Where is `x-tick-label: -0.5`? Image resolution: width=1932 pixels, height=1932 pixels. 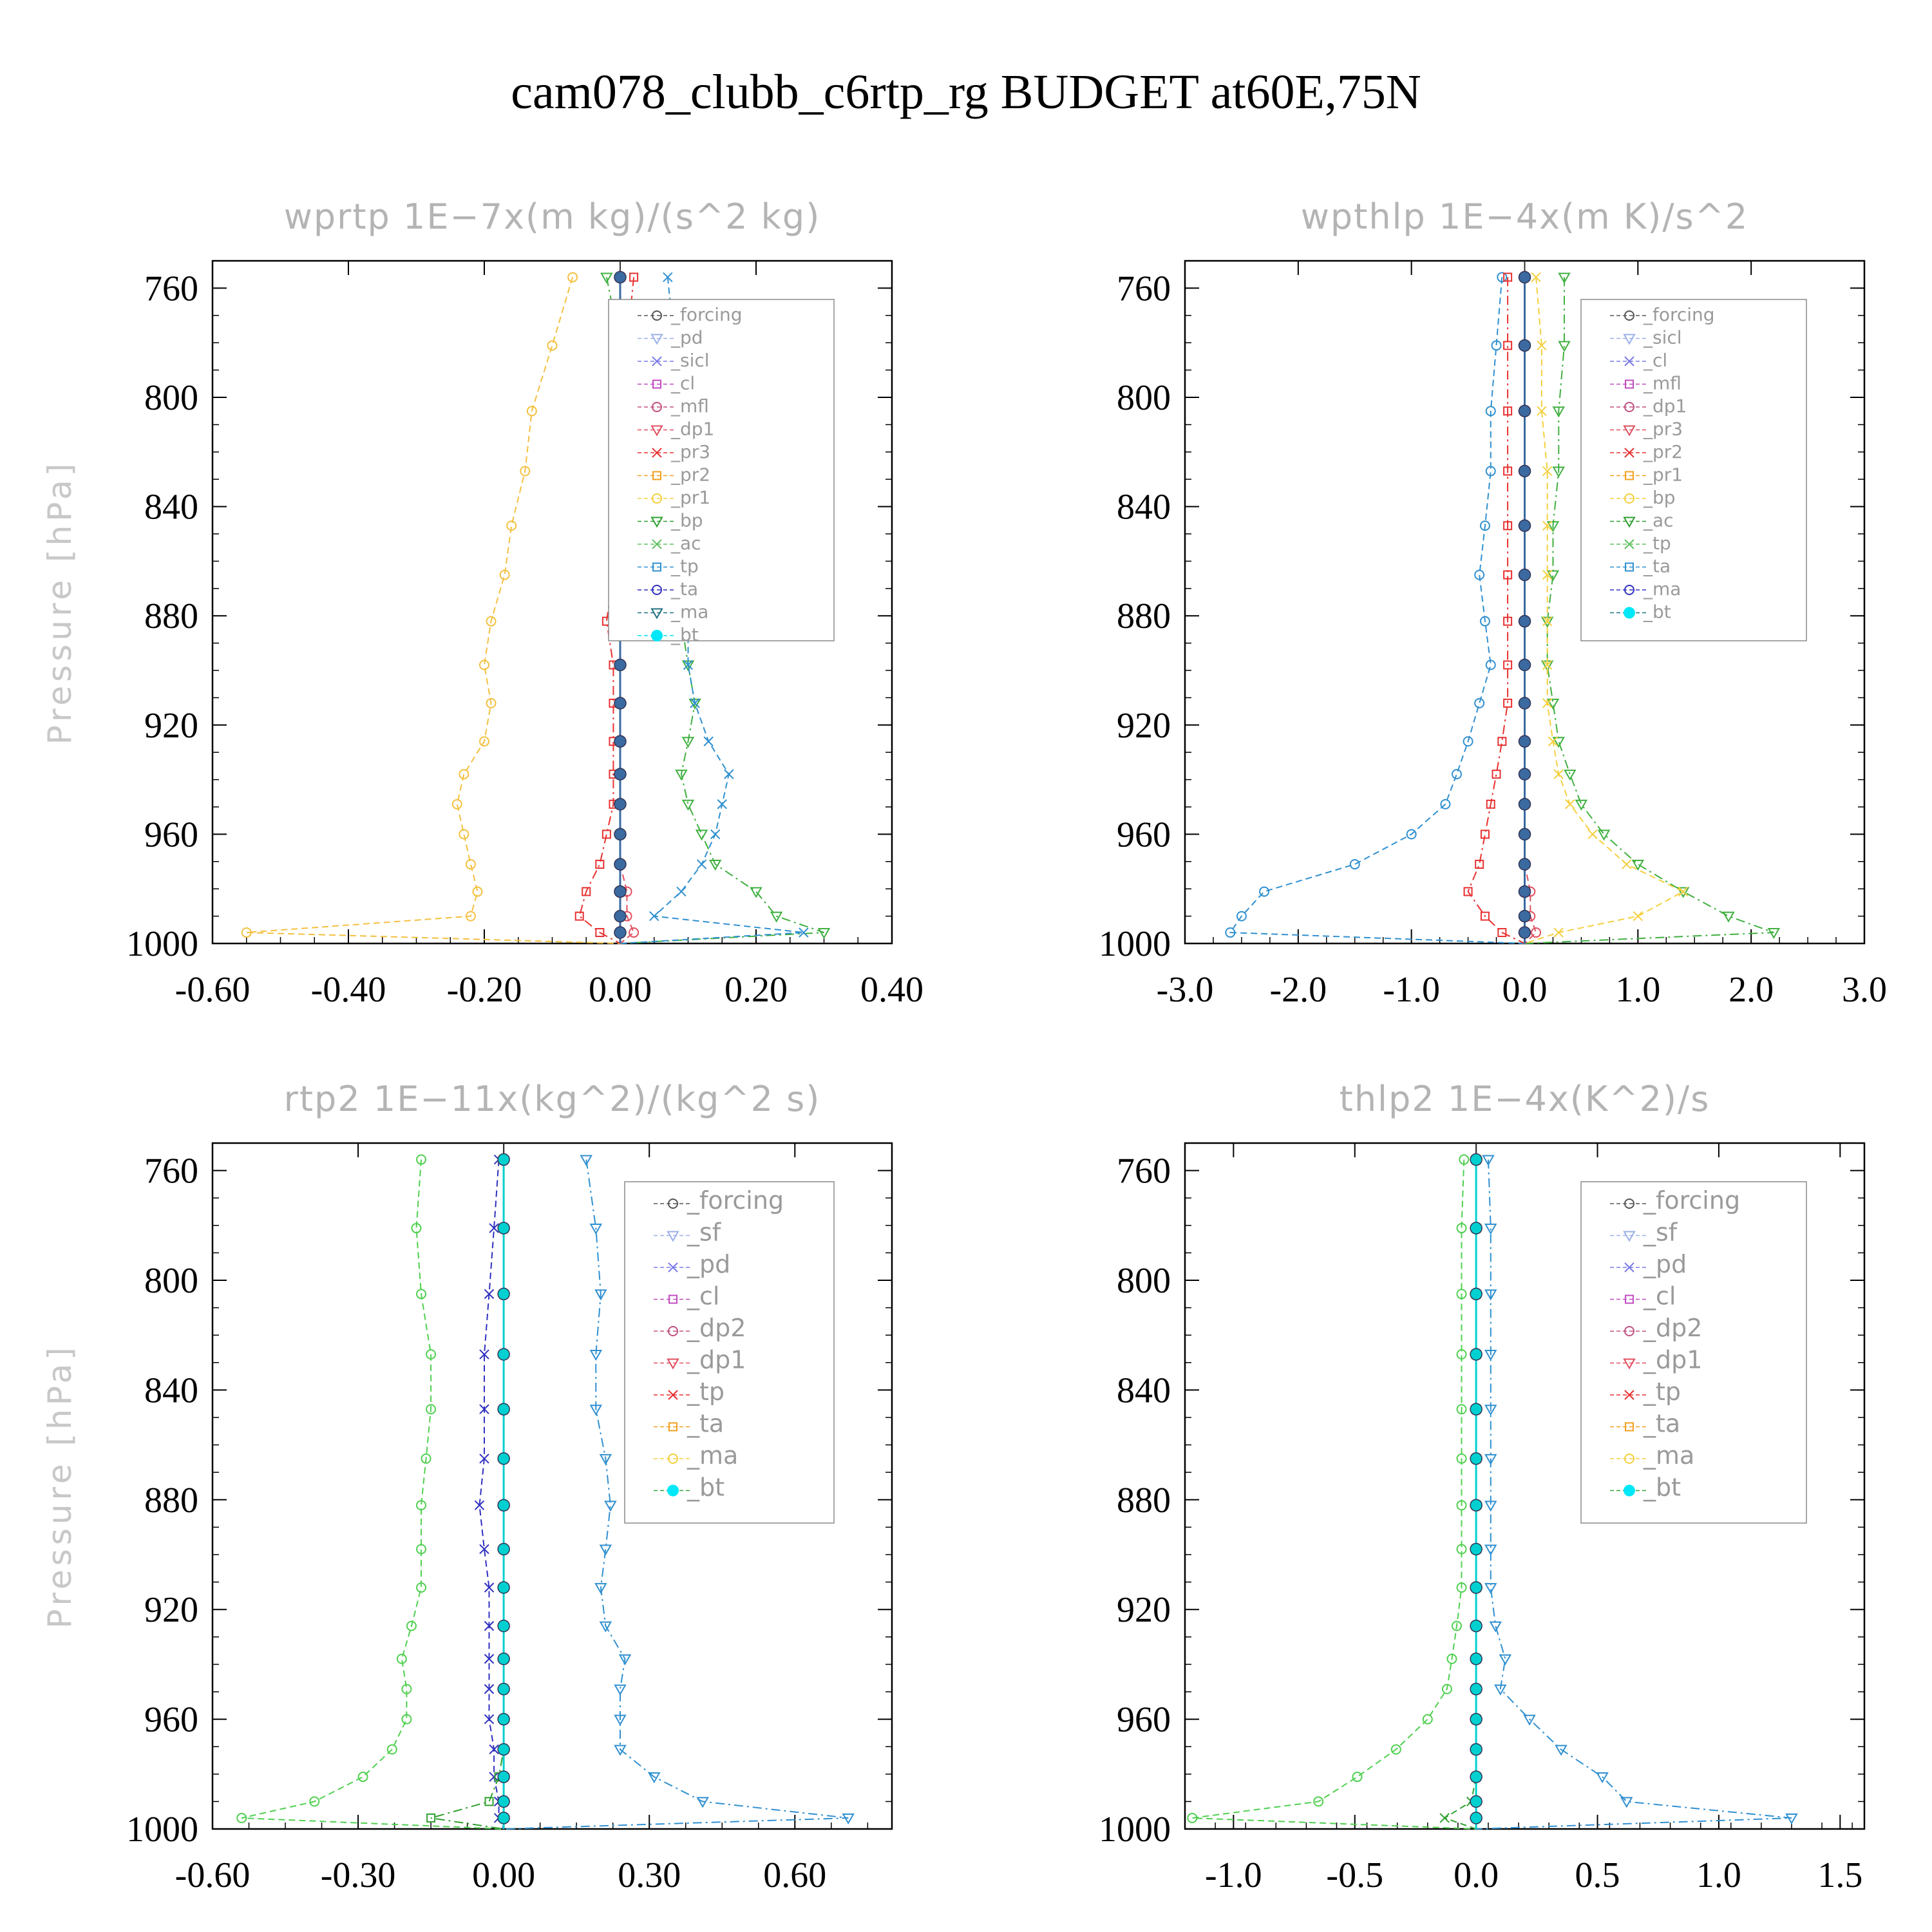
x-tick-label: -0.5 is located at coordinates (1354, 1875).